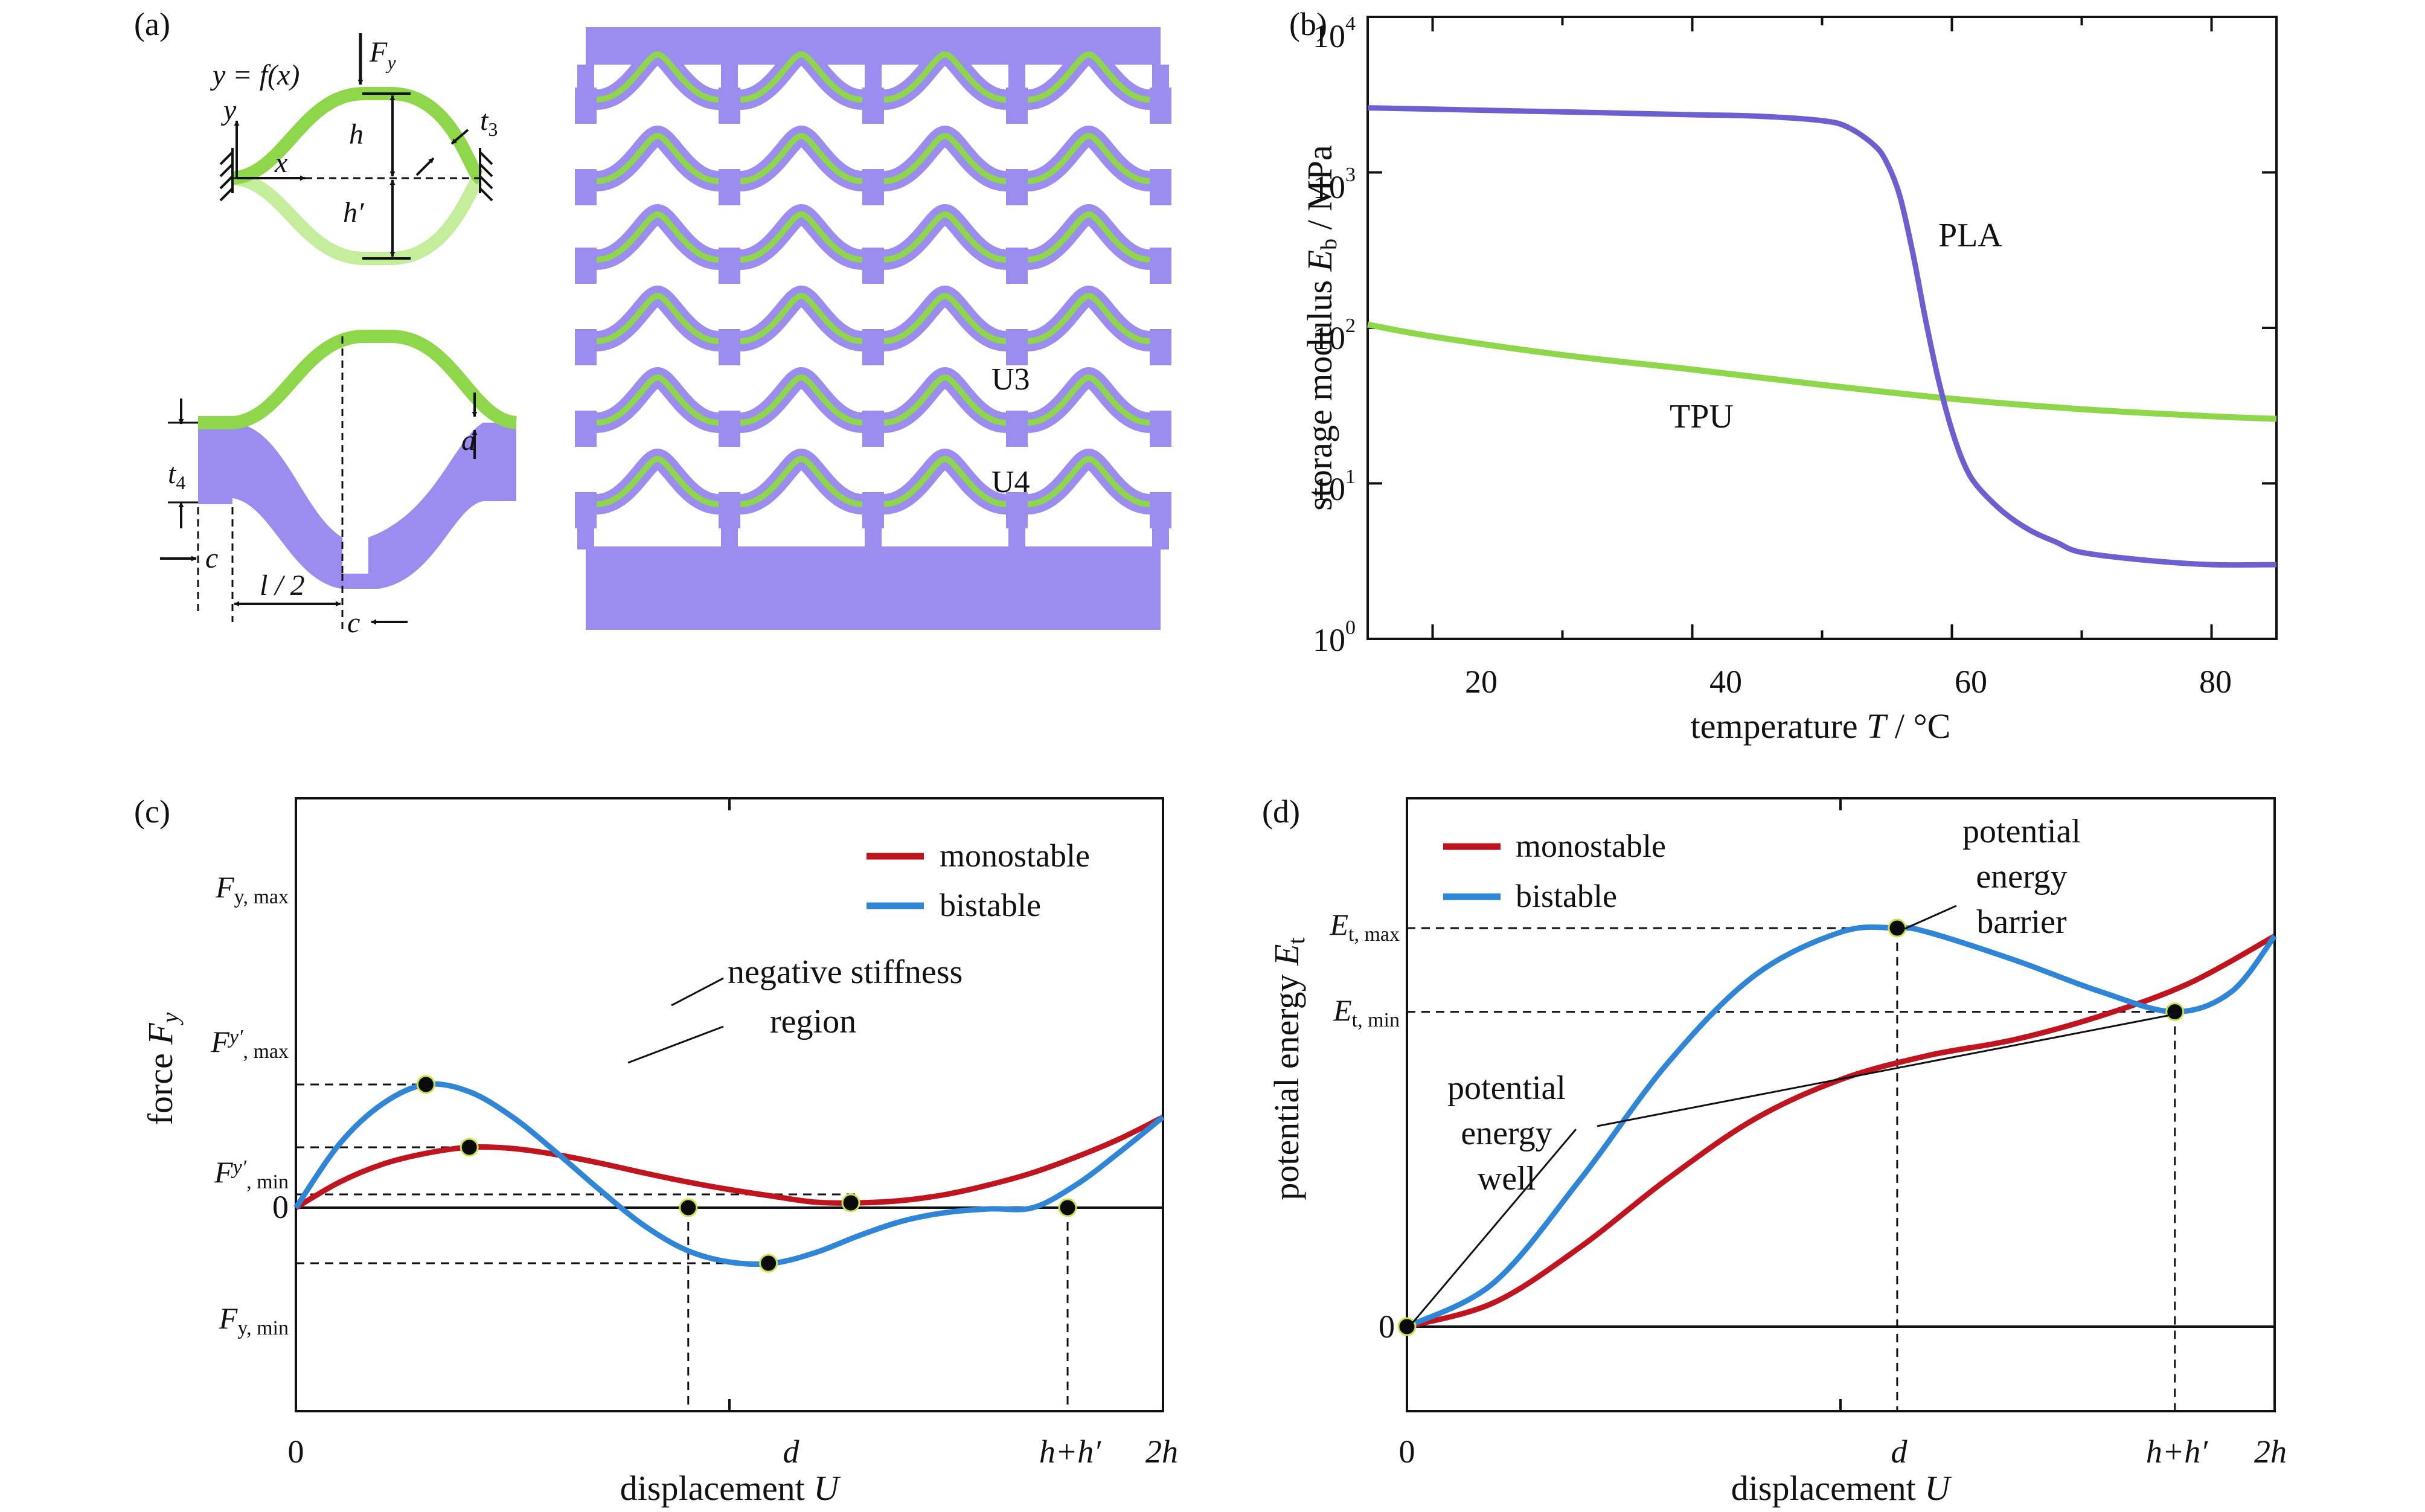  Describe the element at coordinates (254, 1320) in the screenshot. I see `c-label-fymin: Fy, min` at that location.